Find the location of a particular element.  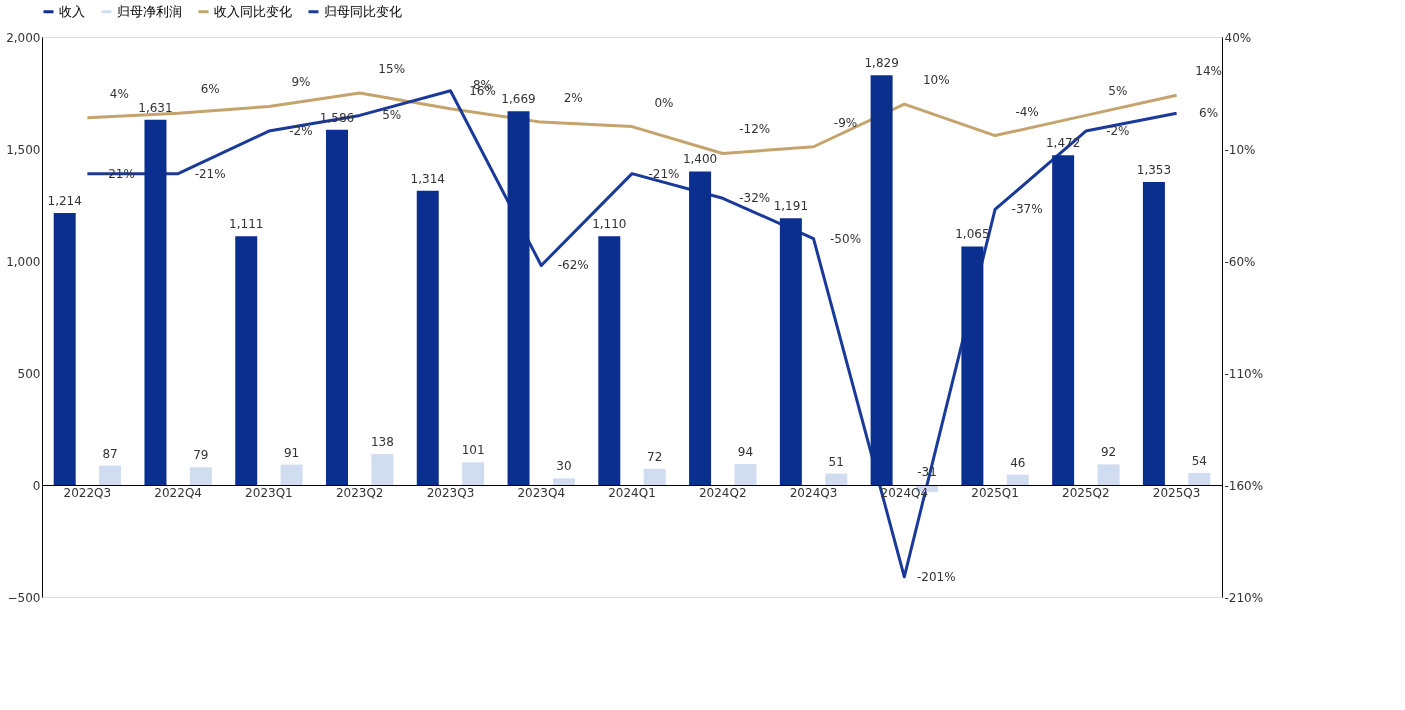

data-label: 72 is located at coordinates (655, 456).